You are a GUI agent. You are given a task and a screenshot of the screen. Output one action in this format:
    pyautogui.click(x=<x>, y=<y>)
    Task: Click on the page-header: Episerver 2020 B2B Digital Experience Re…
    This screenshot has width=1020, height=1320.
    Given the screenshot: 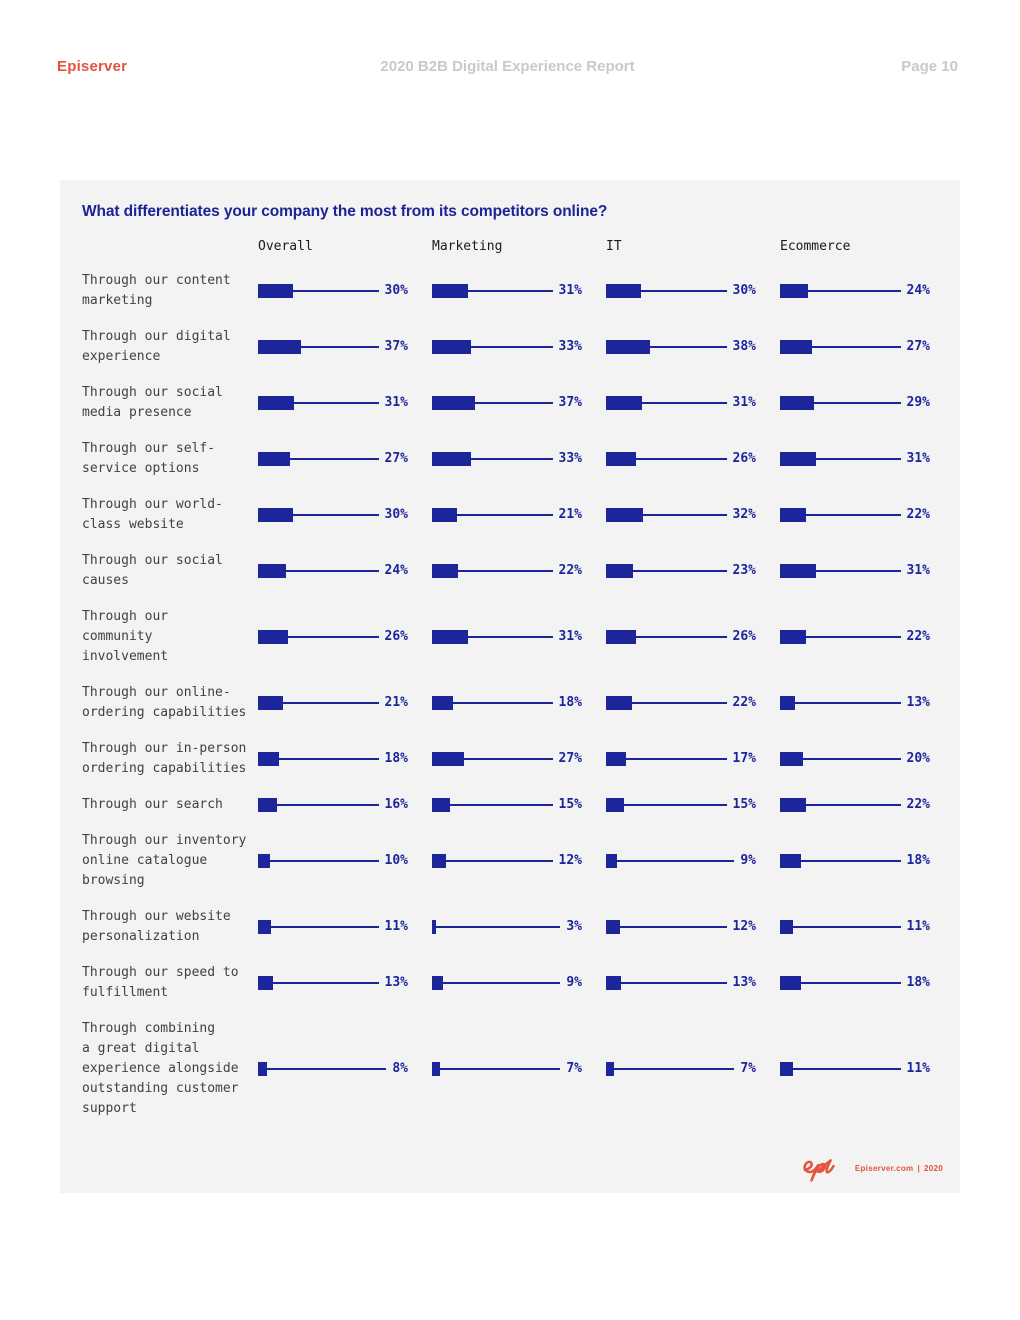 What is the action you would take?
    pyautogui.click(x=507, y=68)
    